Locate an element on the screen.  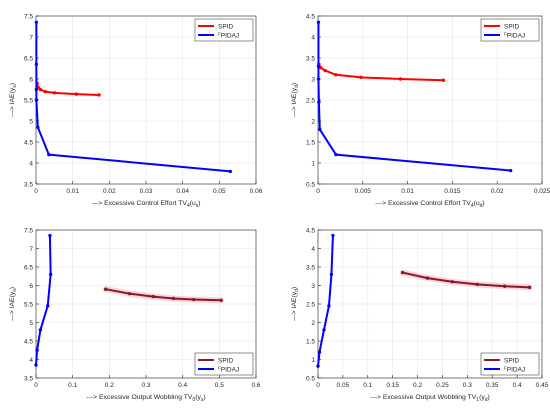
y-axis-label: ---> IAE(yd) is located at coordinates (295, 304).